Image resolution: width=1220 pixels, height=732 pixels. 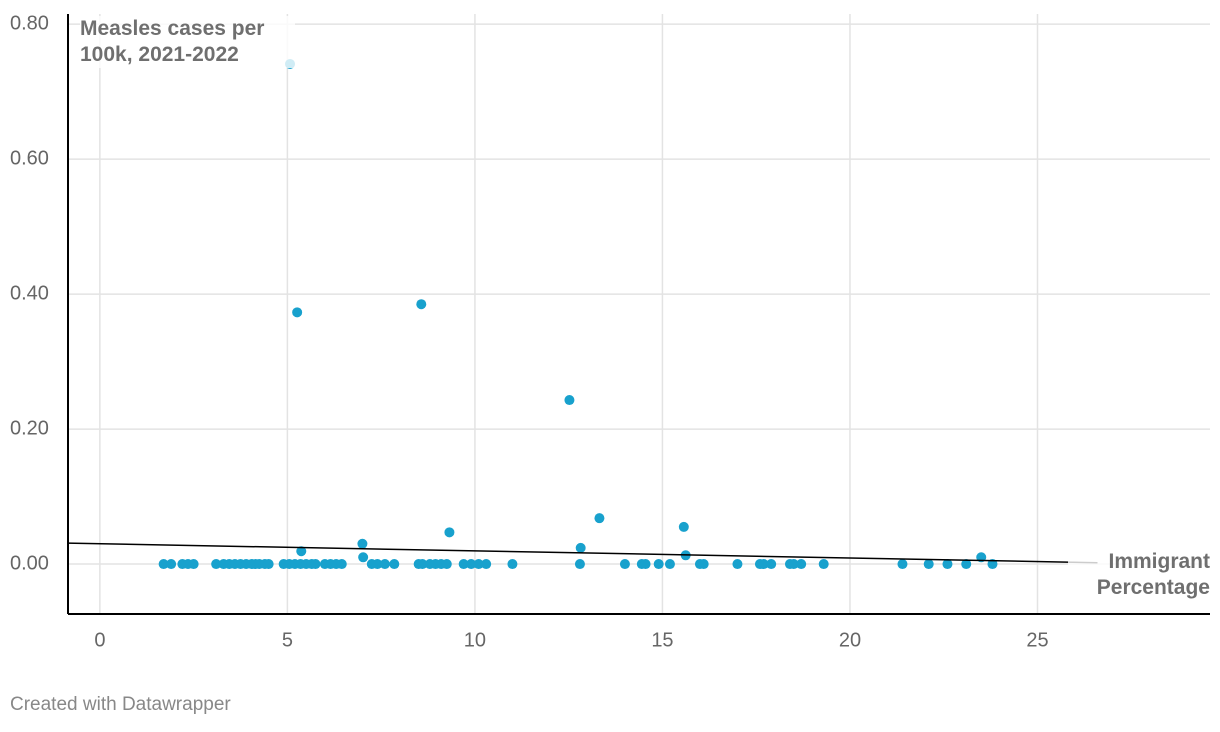 What do you see at coordinates (187, 42) in the screenshot?
I see `y-axis-title: Measles cases per 100k, 2021-2022` at bounding box center [187, 42].